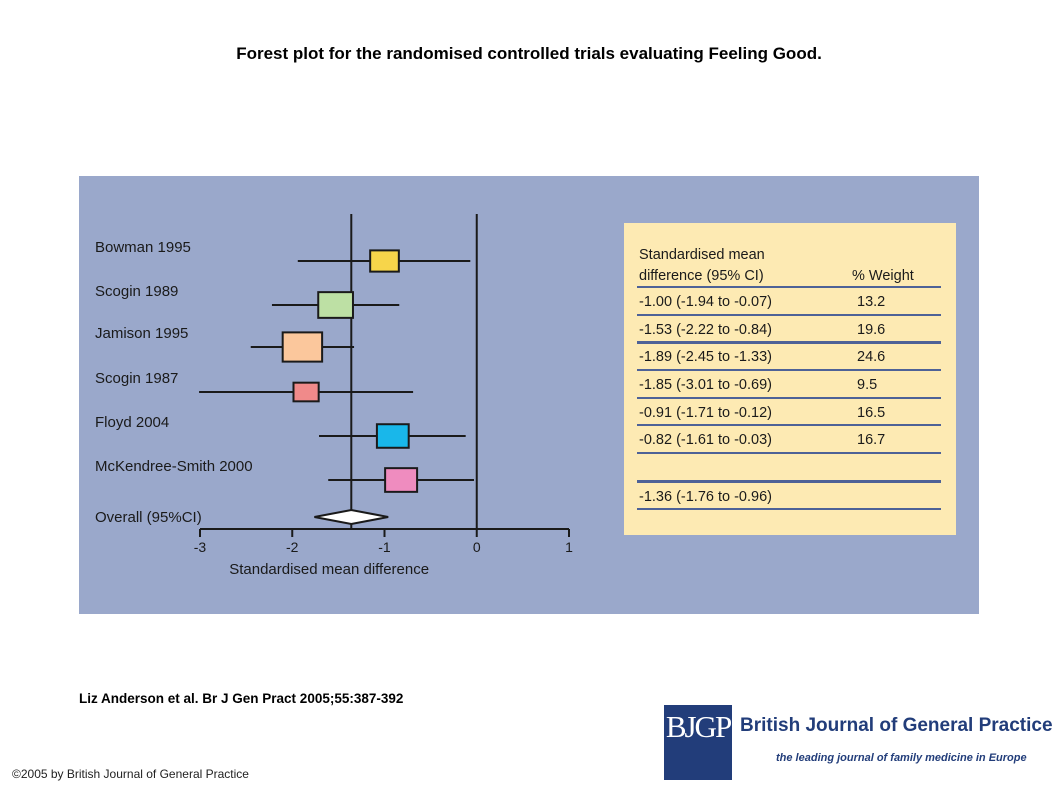  Describe the element at coordinates (705, 413) in the screenshot. I see `ci-value: -0.91 (-1.71 to -0.12)` at that location.